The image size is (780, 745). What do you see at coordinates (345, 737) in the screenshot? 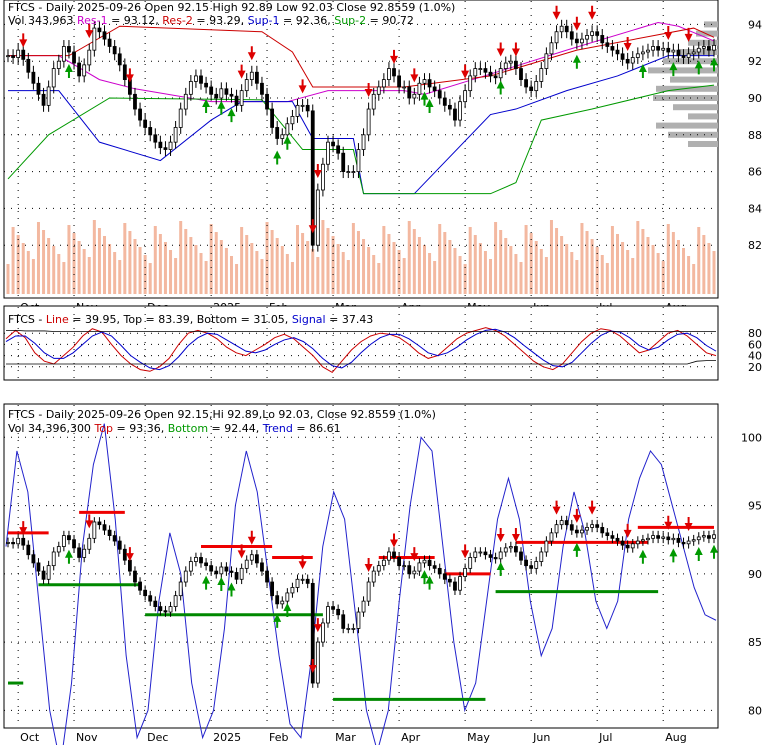
I see `trend-xtick-label: Mar` at bounding box center [345, 737].